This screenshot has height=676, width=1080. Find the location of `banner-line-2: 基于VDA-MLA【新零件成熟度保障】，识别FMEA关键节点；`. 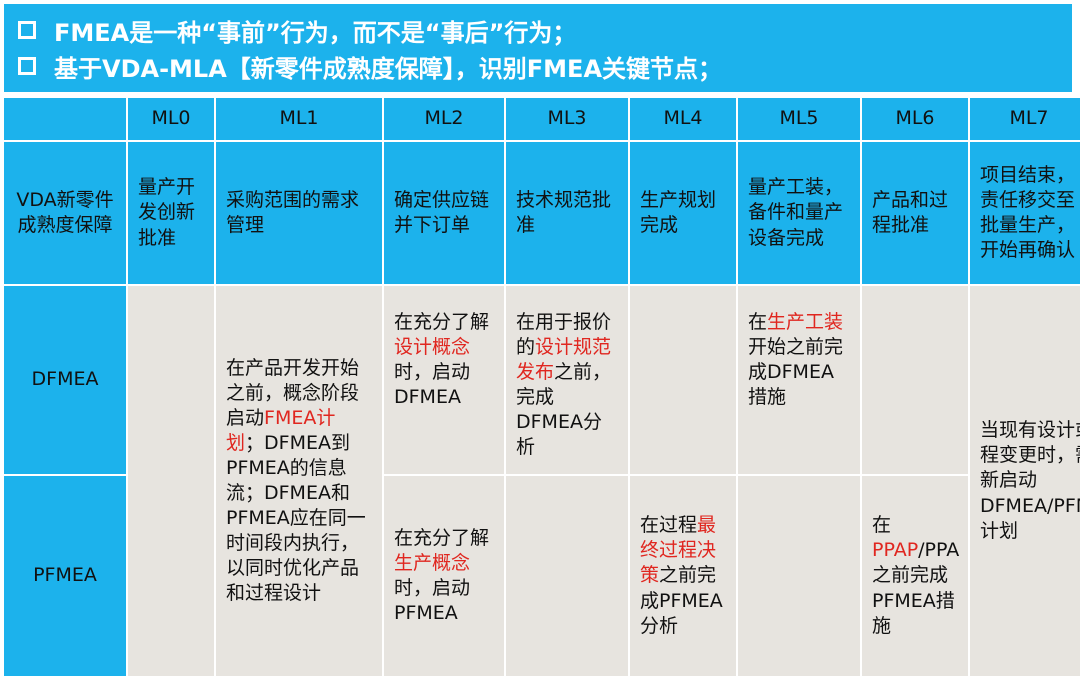

banner-line-2: 基于VDA-MLA【新零件成熟度保障】，识别FMEA关键节点； is located at coordinates (538, 66).